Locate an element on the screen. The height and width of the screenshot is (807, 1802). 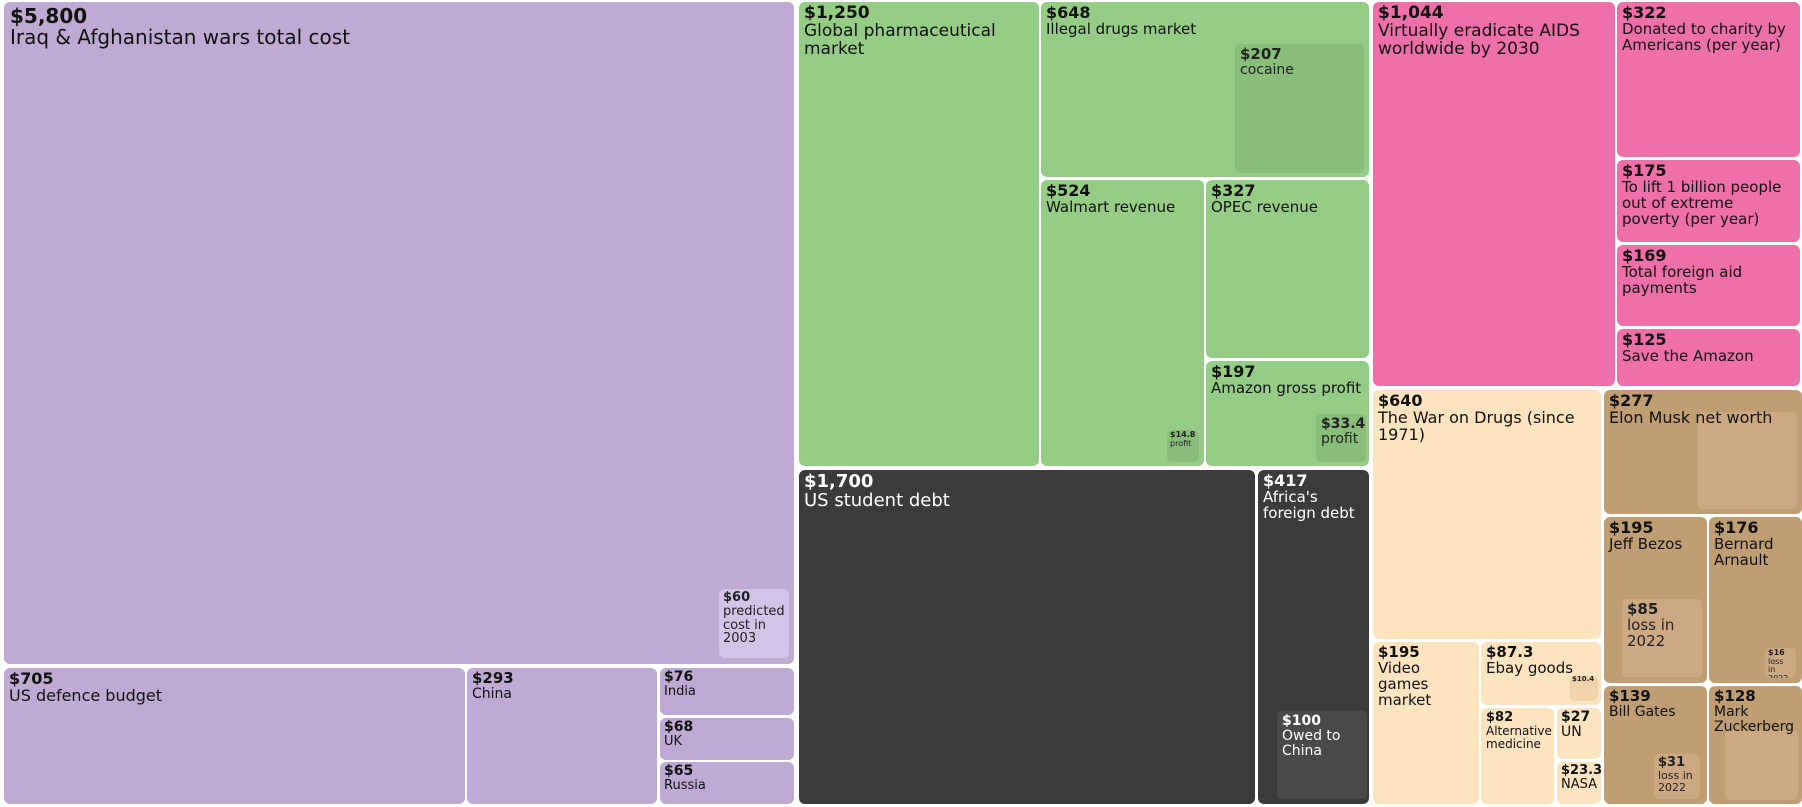
tile-value: $33.4 is located at coordinates (1343, 424).